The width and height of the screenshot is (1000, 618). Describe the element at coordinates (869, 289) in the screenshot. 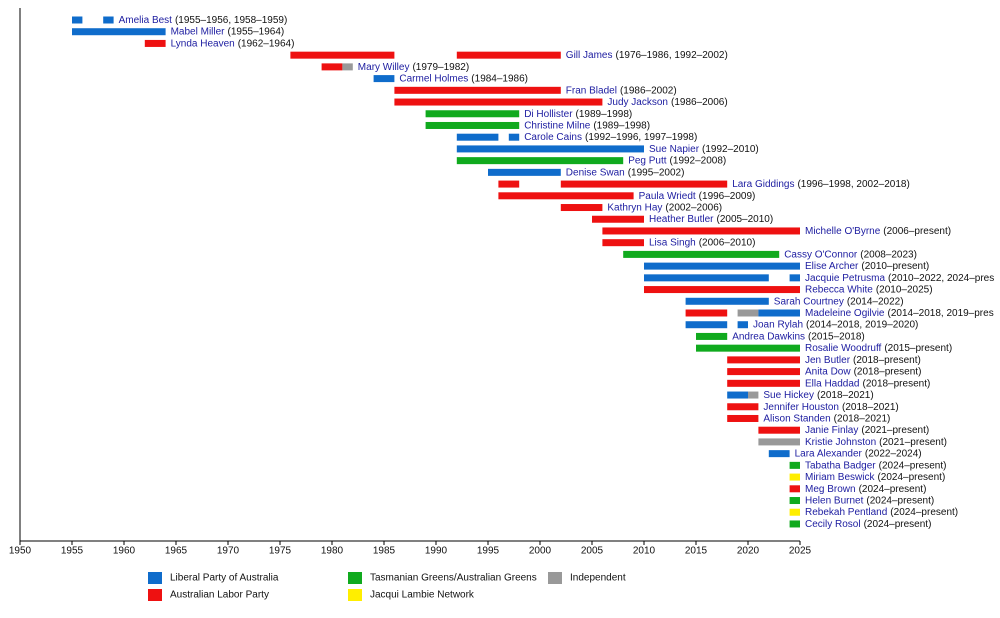

I see `member-label: Rebecca White (2010–2025)` at that location.